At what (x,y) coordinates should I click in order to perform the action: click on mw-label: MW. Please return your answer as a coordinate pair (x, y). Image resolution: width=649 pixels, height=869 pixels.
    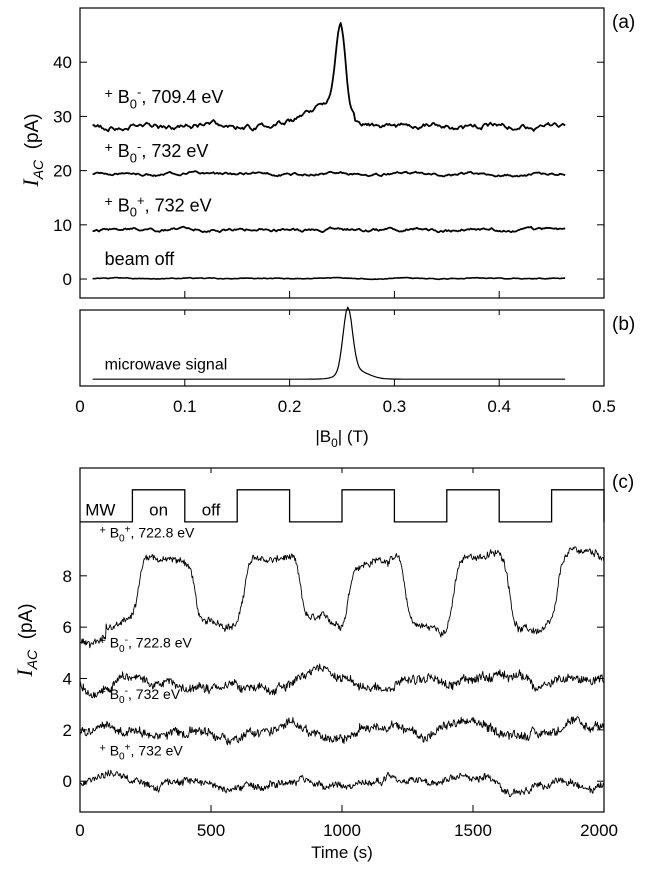
    Looking at the image, I should click on (100, 509).